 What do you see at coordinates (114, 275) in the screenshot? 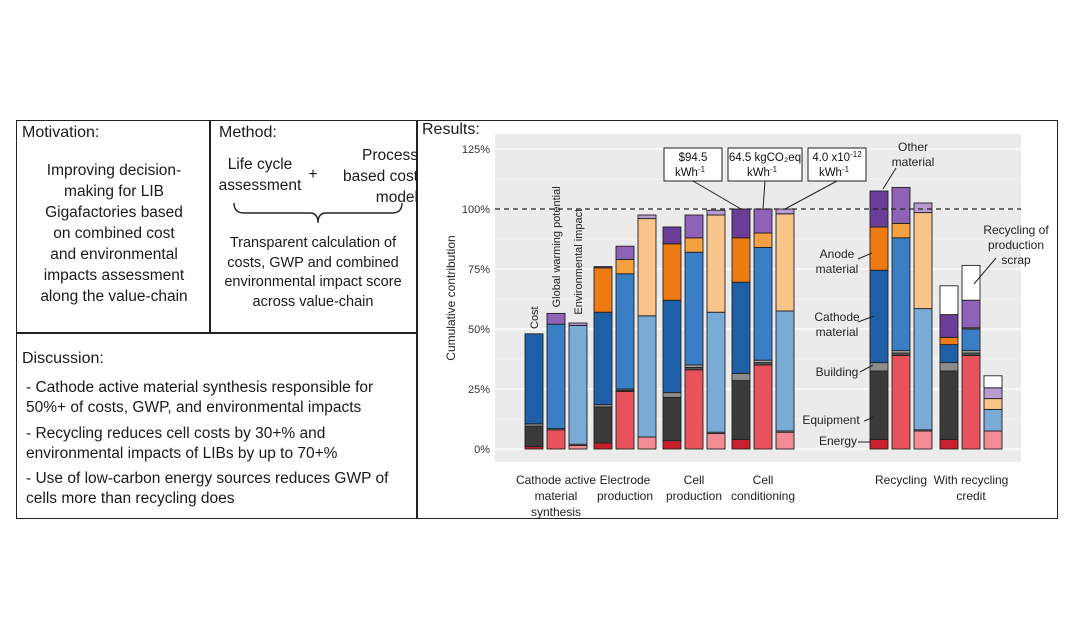
I see `motivation-line: impacts assessment` at bounding box center [114, 275].